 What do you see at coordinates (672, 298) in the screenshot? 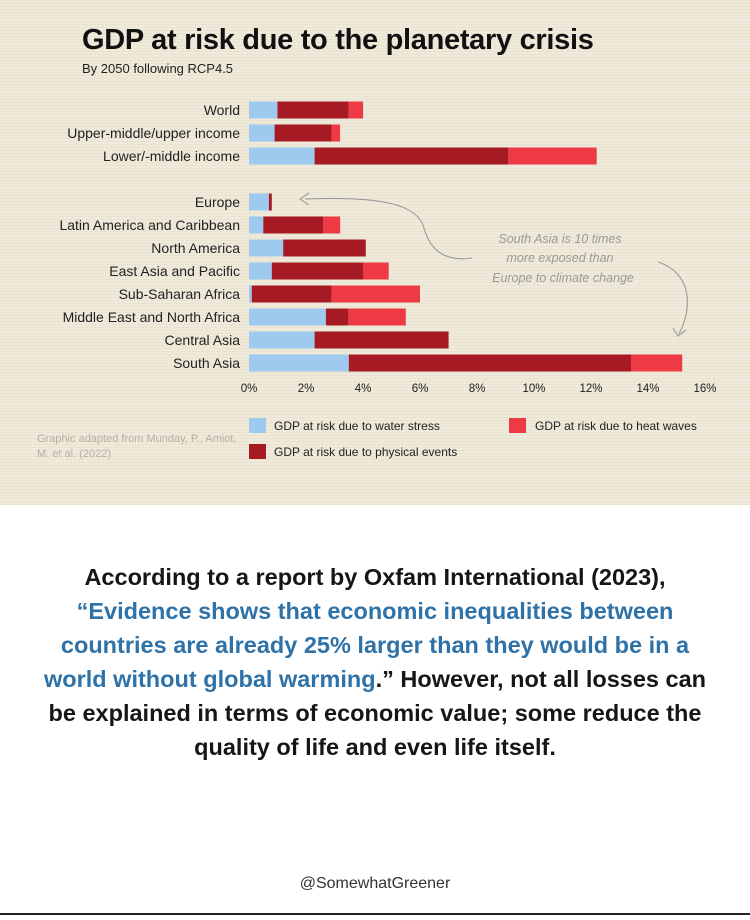
I see `annotation-arrow-to-south-asia` at bounding box center [672, 298].